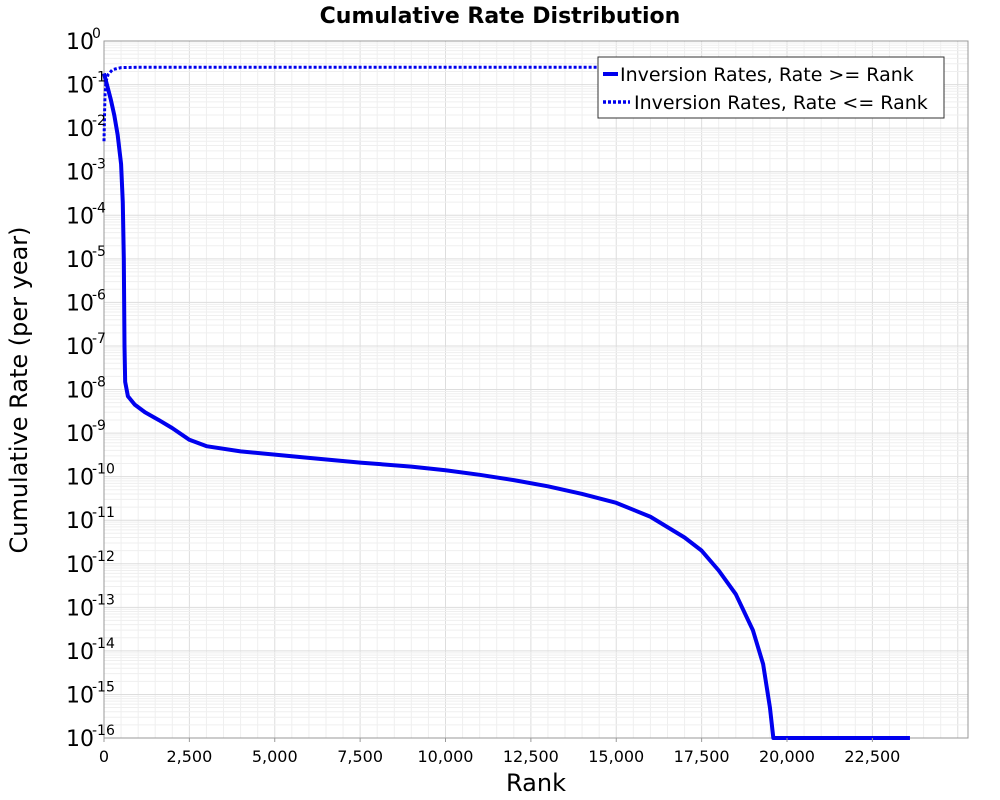  I want to click on y-tick-label: 10⁻², so click(86, 127).